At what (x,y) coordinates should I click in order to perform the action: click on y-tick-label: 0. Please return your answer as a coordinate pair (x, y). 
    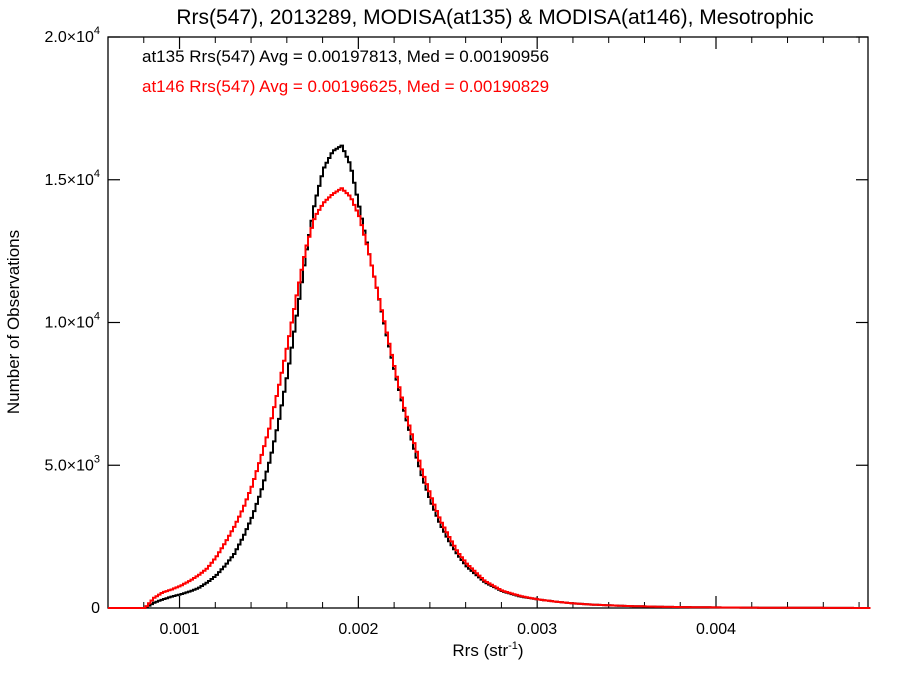
    Looking at the image, I should click on (95, 608).